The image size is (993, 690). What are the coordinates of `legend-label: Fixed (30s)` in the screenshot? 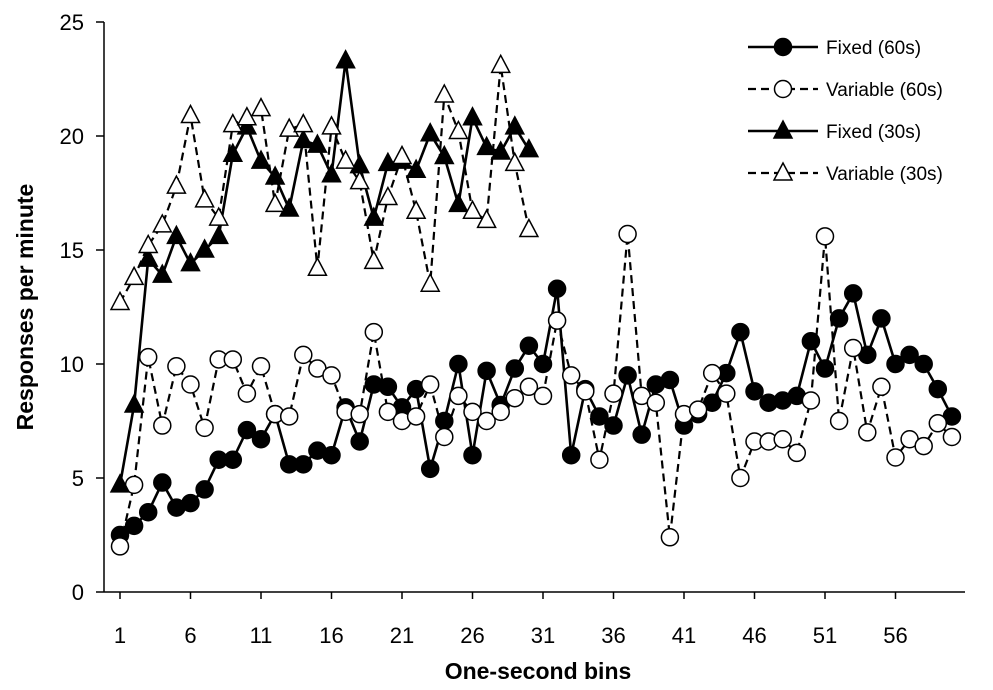 It's located at (873, 132).